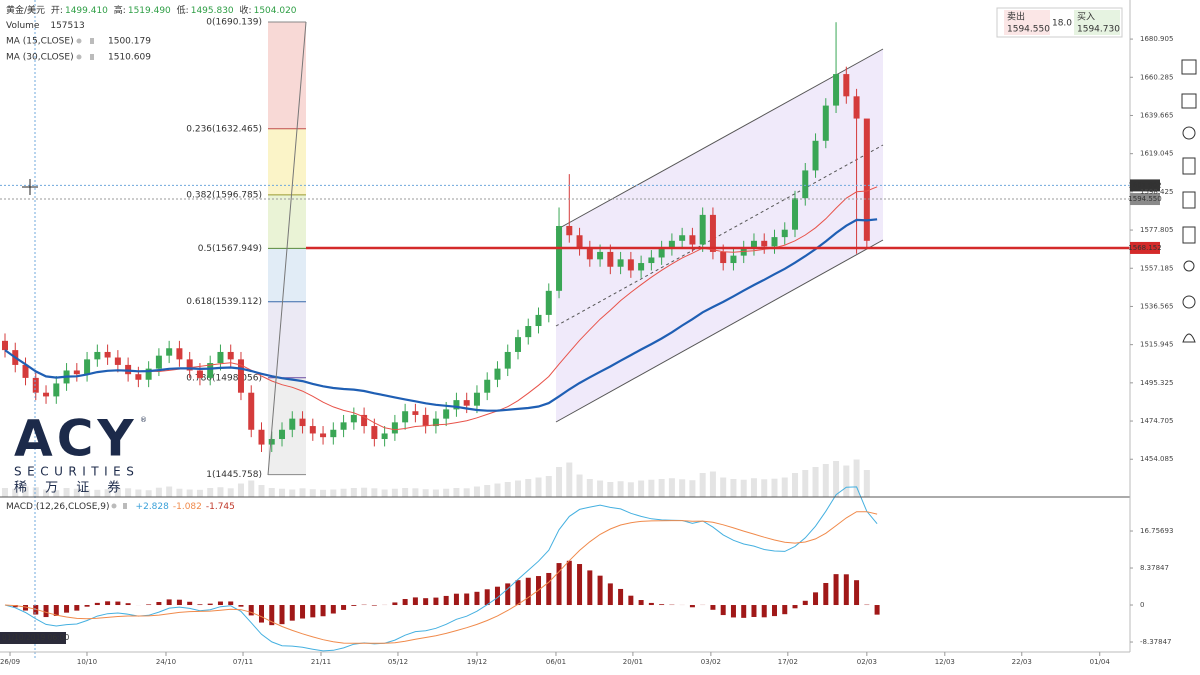 This screenshot has width=1200, height=675. What do you see at coordinates (788, 662) in the screenshot?
I see `x-tick-label: 17/02` at bounding box center [788, 662].